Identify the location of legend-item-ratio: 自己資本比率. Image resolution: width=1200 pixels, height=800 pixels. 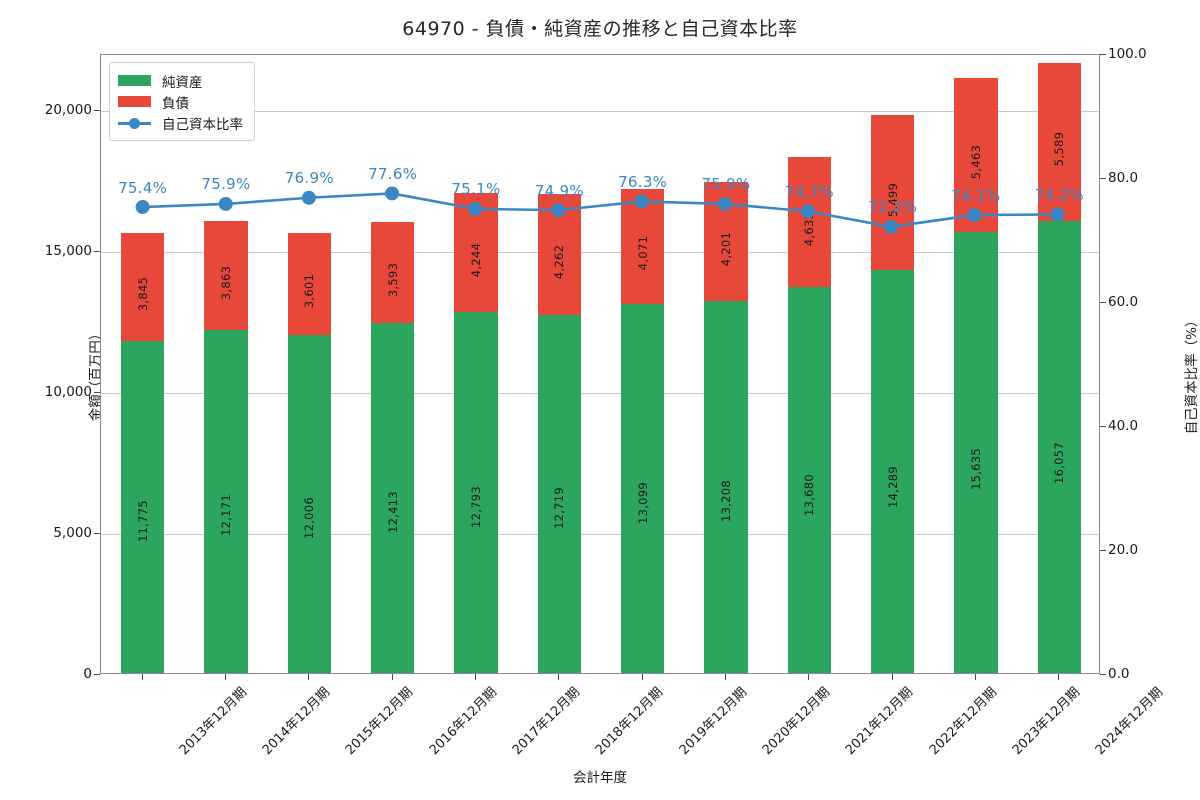
(180, 122).